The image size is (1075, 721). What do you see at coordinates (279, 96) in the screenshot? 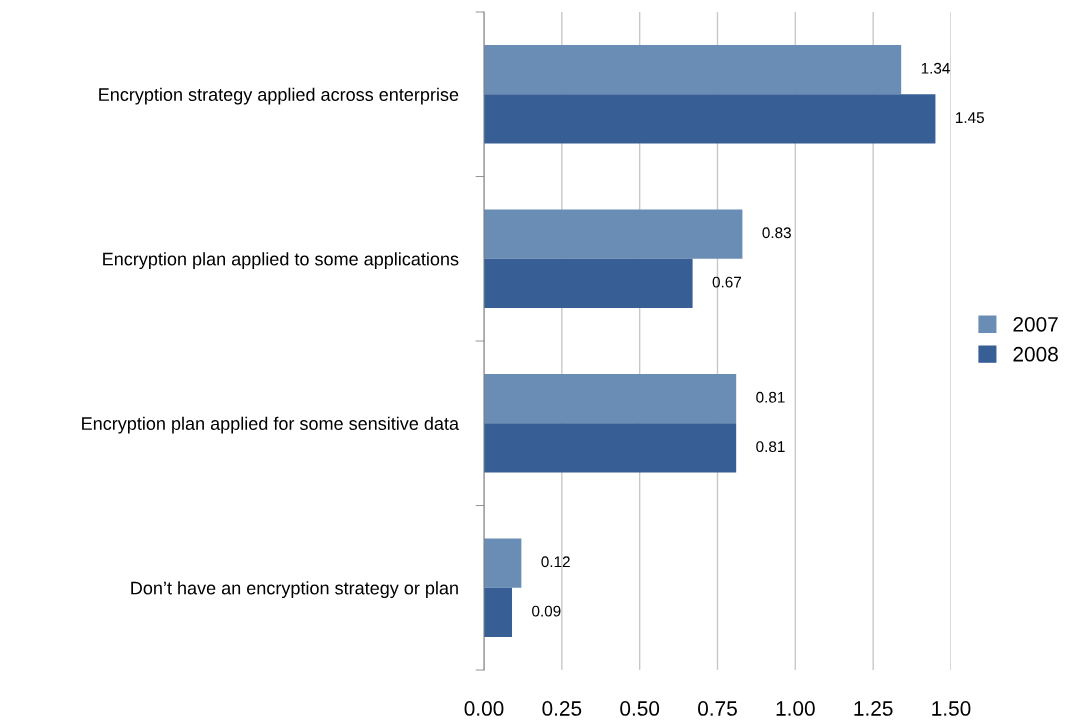
I see `y-tick-label: Encryption strategy applied across enterprise` at bounding box center [279, 96].